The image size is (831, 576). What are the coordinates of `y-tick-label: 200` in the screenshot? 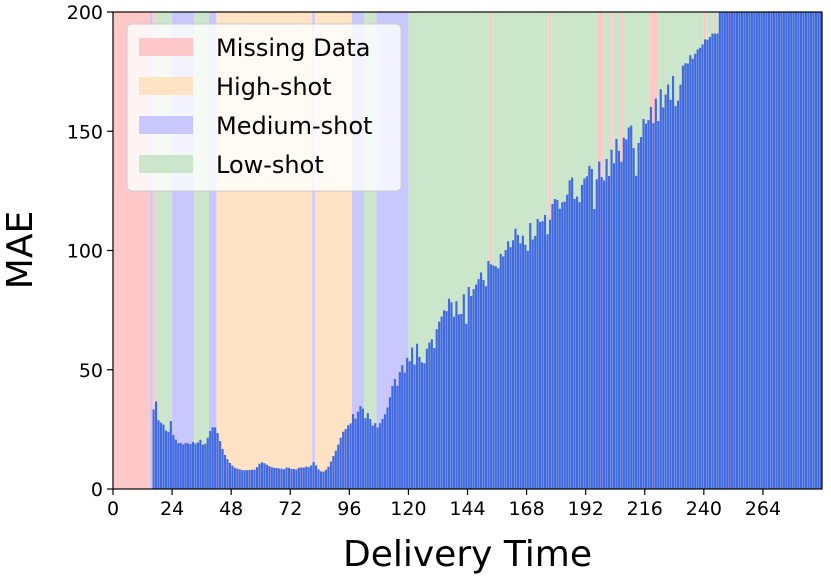 It's located at (85, 13).